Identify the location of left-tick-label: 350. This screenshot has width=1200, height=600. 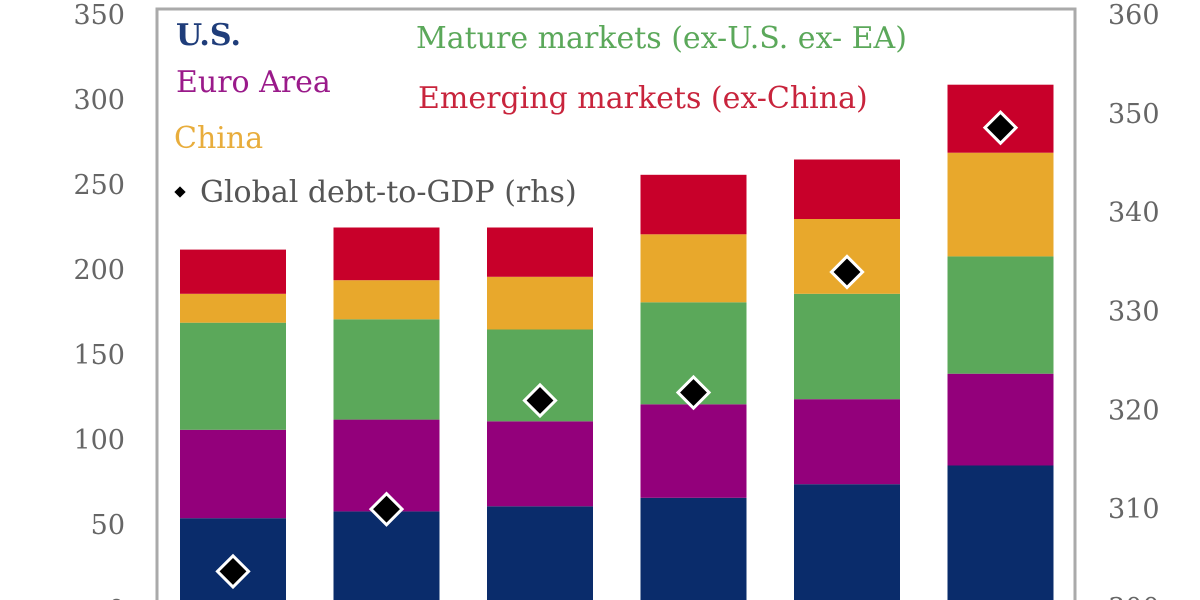
(99, 15).